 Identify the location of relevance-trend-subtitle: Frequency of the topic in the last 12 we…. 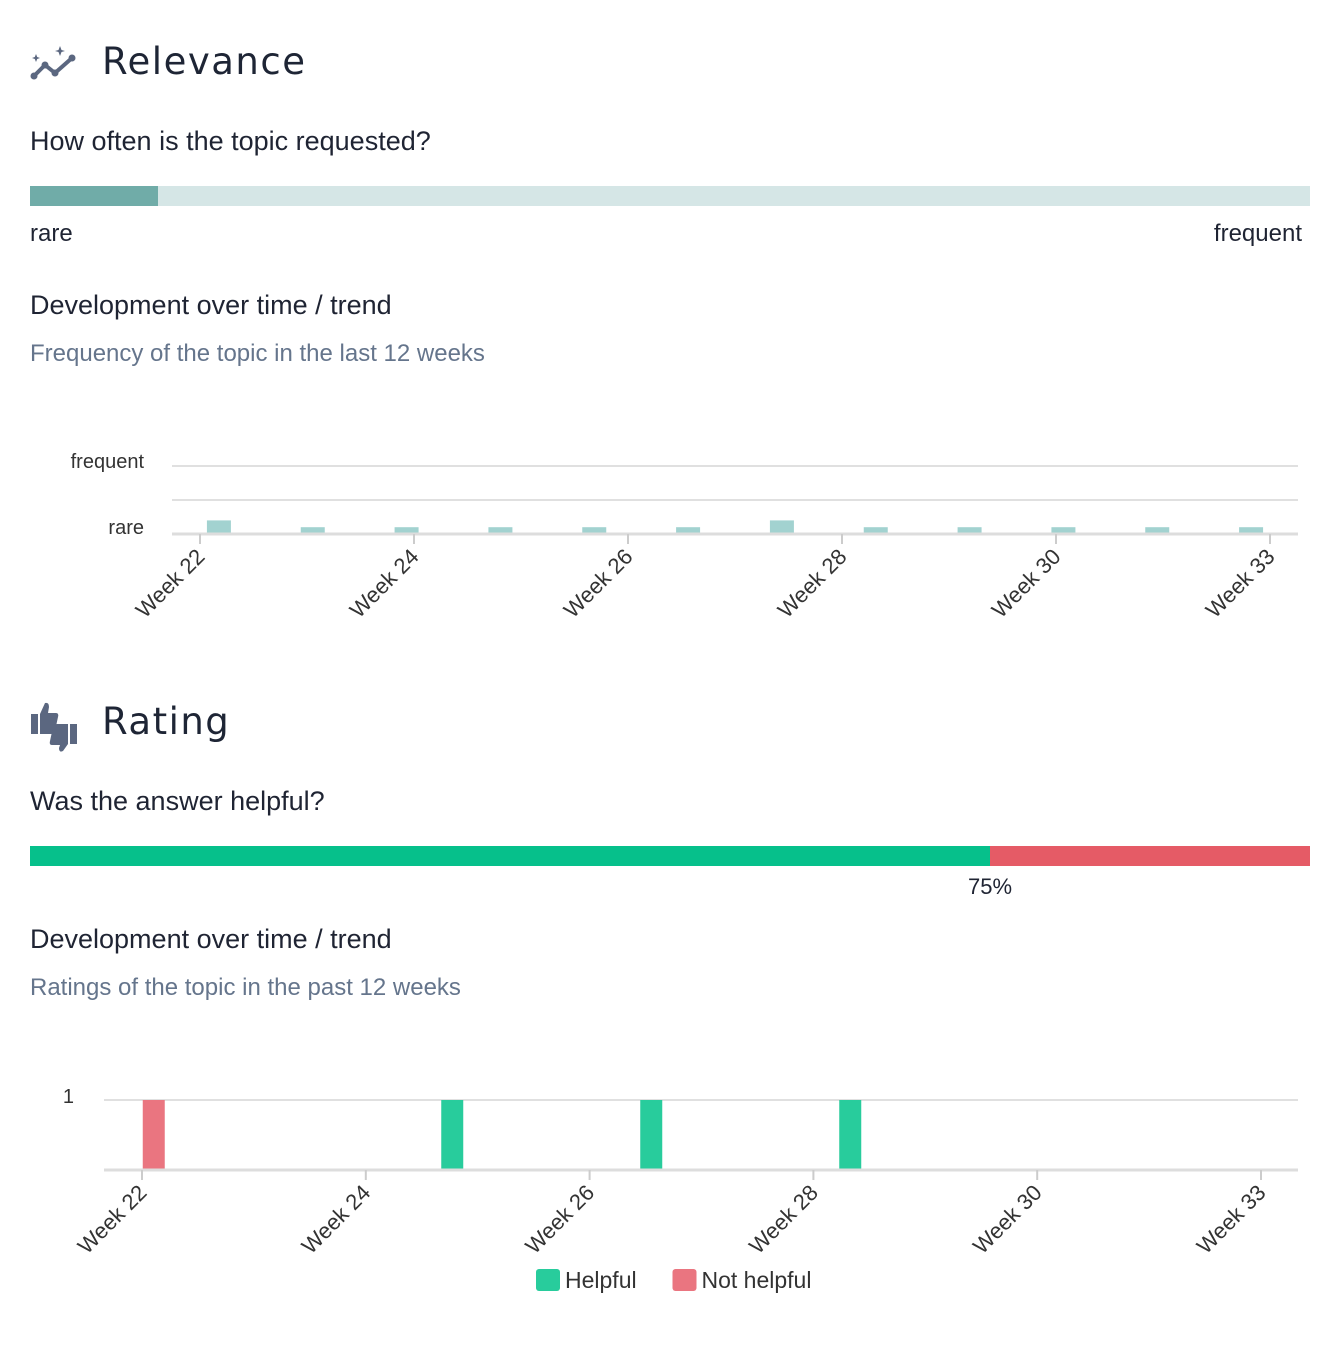
(257, 353).